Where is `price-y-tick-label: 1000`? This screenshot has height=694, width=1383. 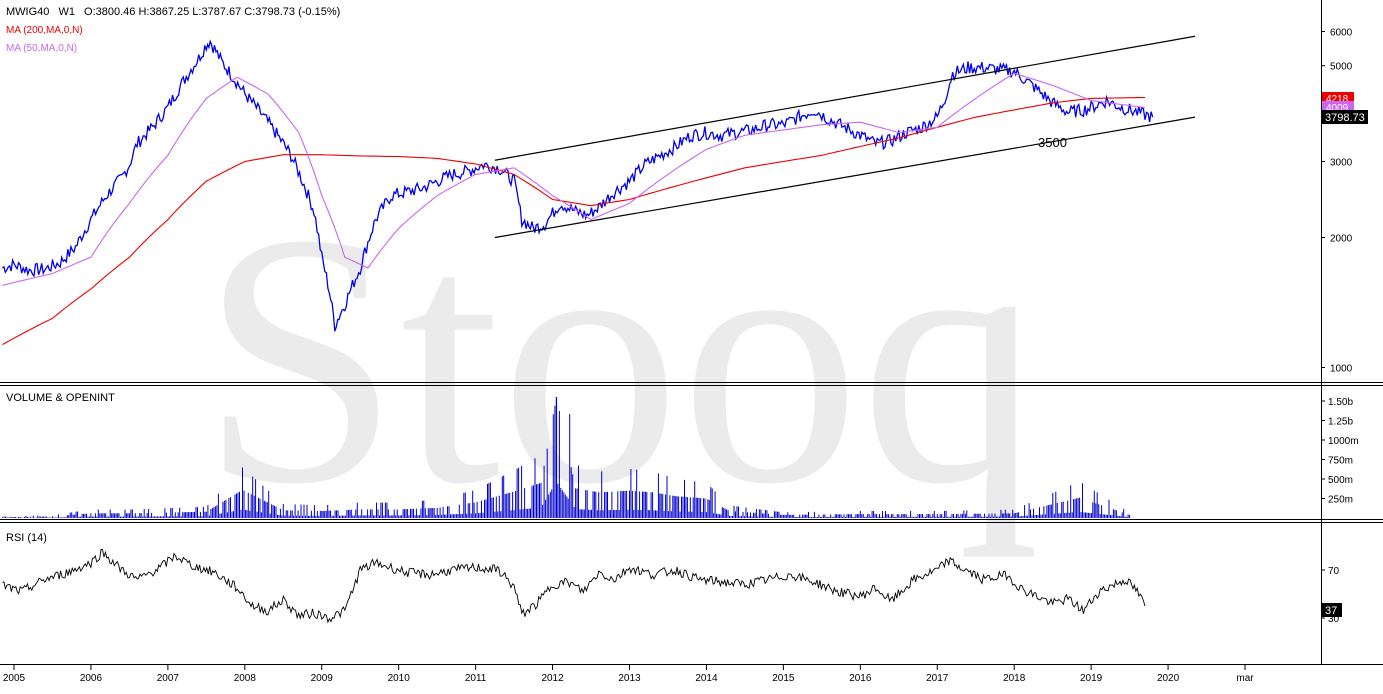 price-y-tick-label: 1000 is located at coordinates (1341, 369).